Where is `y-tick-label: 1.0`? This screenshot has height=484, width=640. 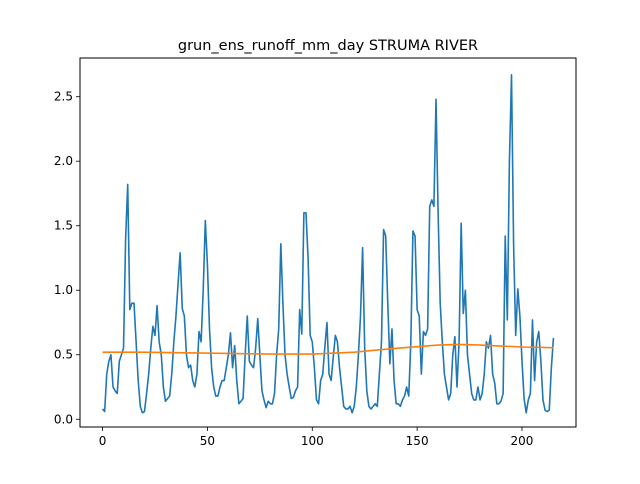
y-tick-label: 1.0 is located at coordinates (63, 290).